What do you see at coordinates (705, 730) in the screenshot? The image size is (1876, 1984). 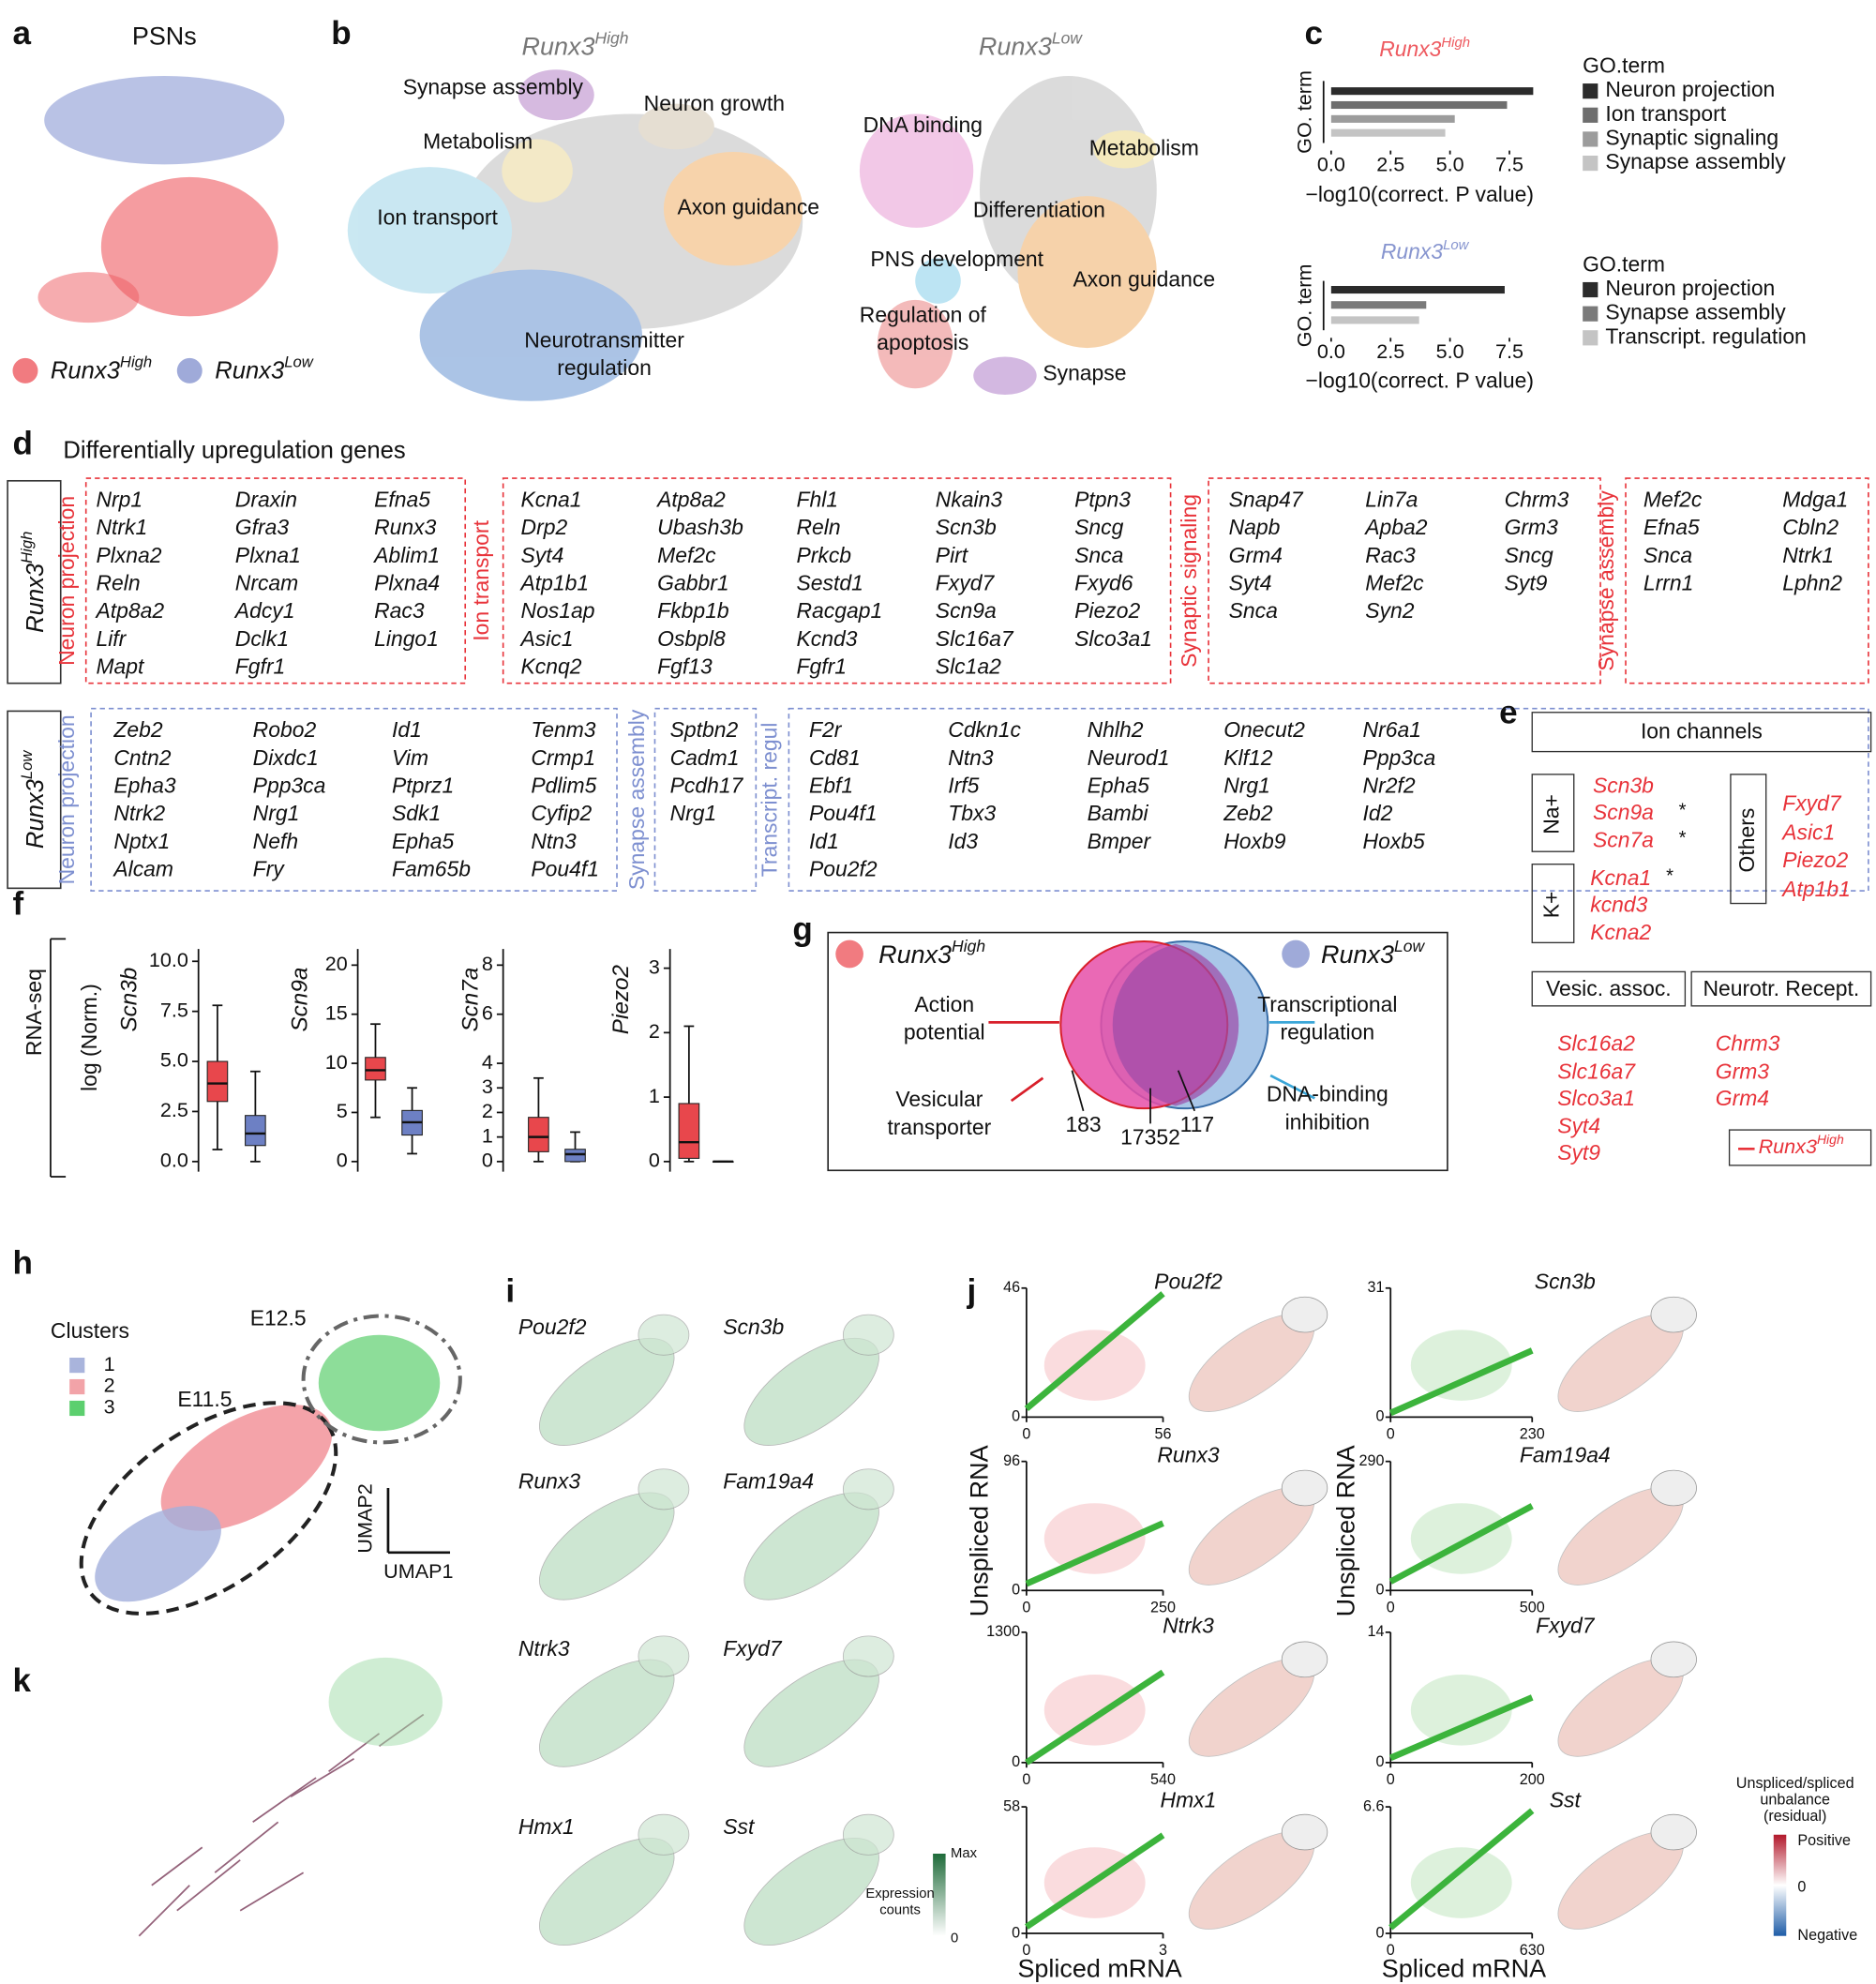 I see `gene-name: Sptbn2` at bounding box center [705, 730].